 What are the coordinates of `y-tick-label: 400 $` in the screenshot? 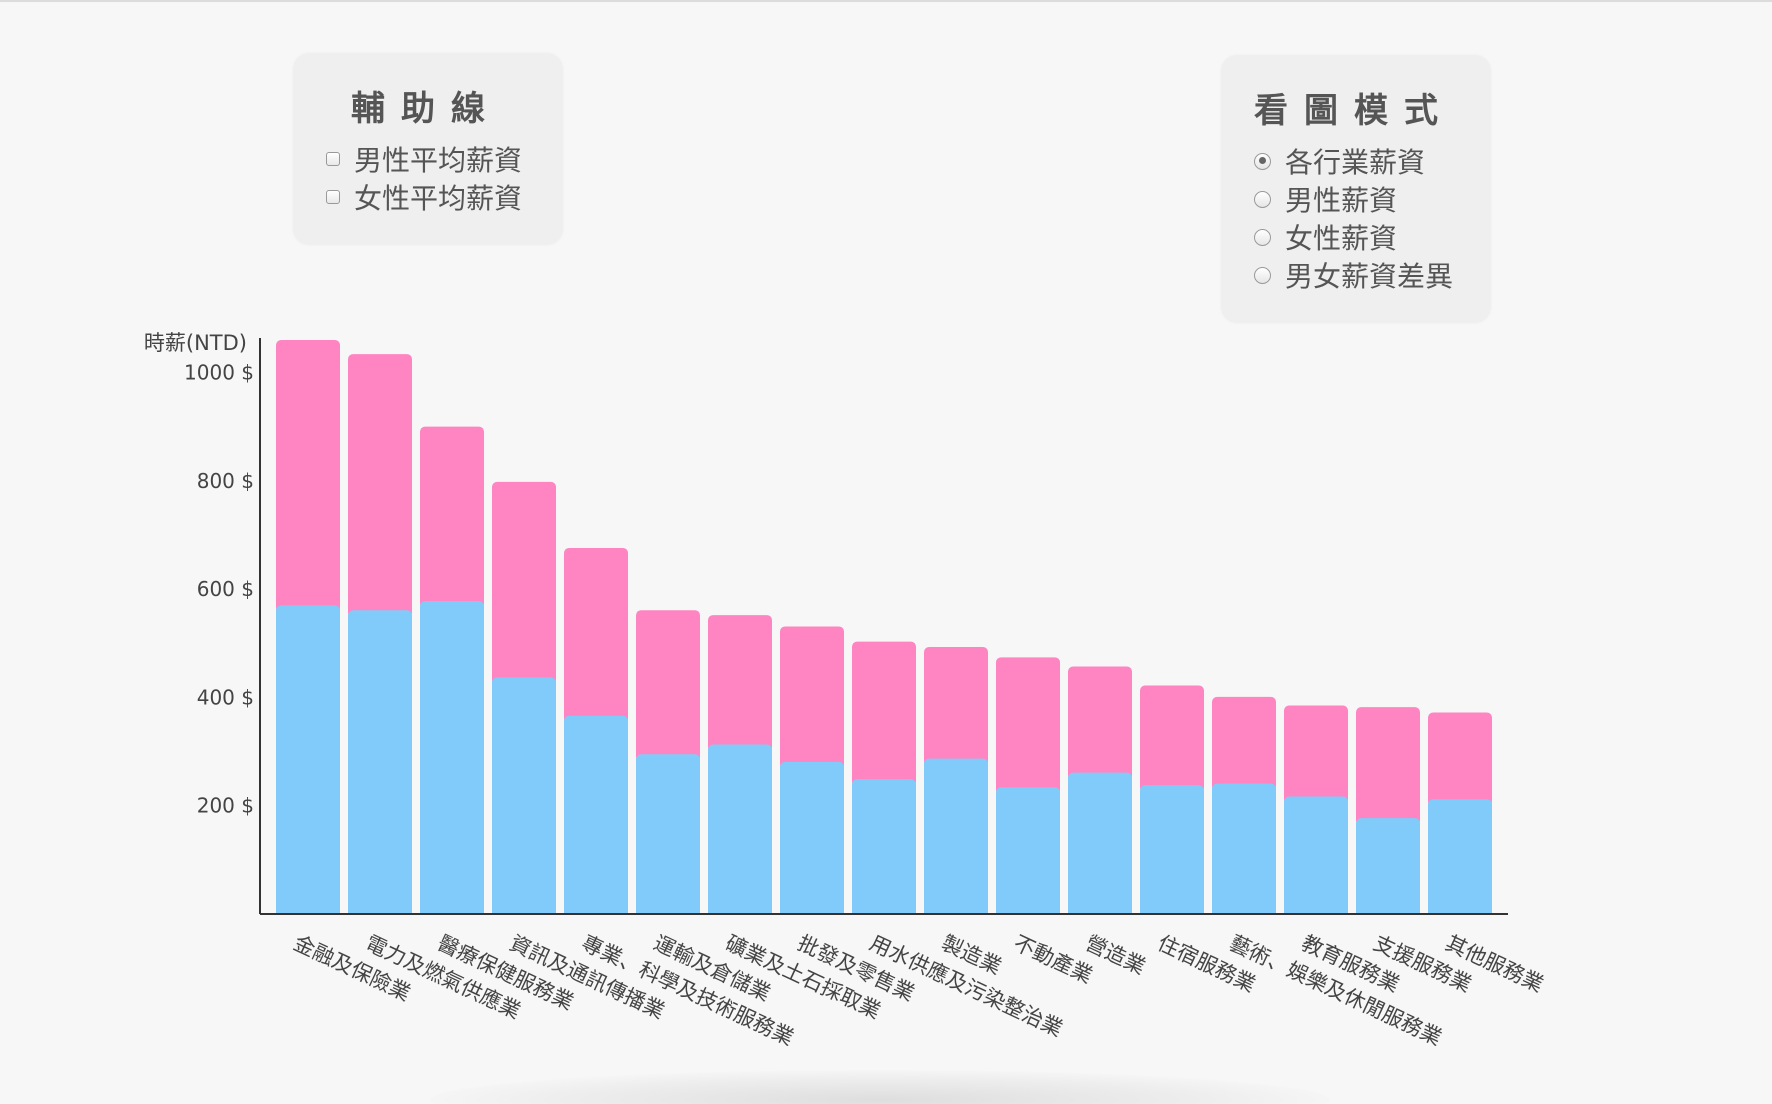 It's located at (225, 697).